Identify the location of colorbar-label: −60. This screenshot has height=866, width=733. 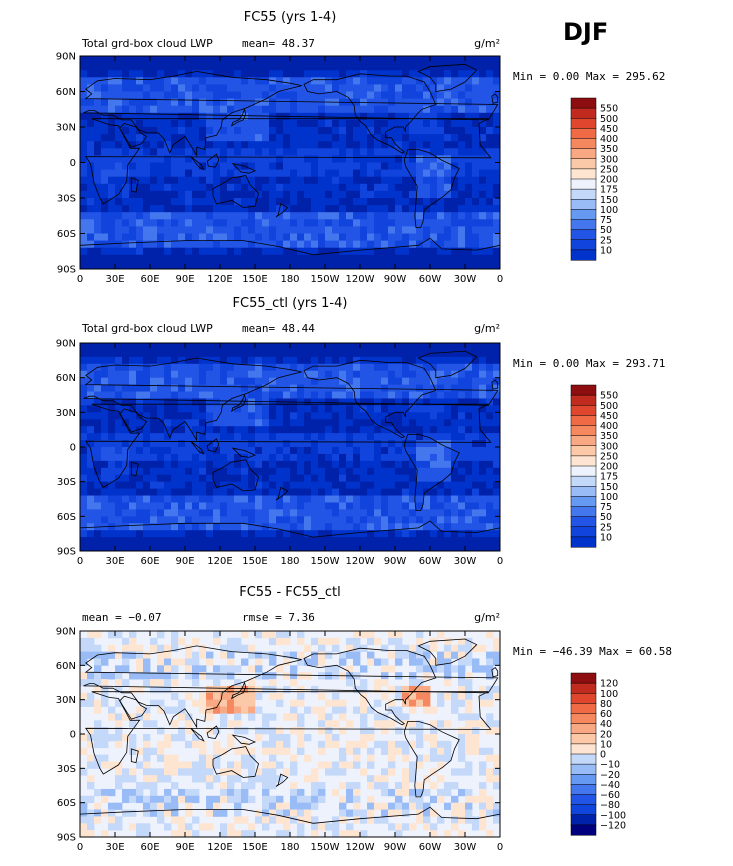
(610, 795).